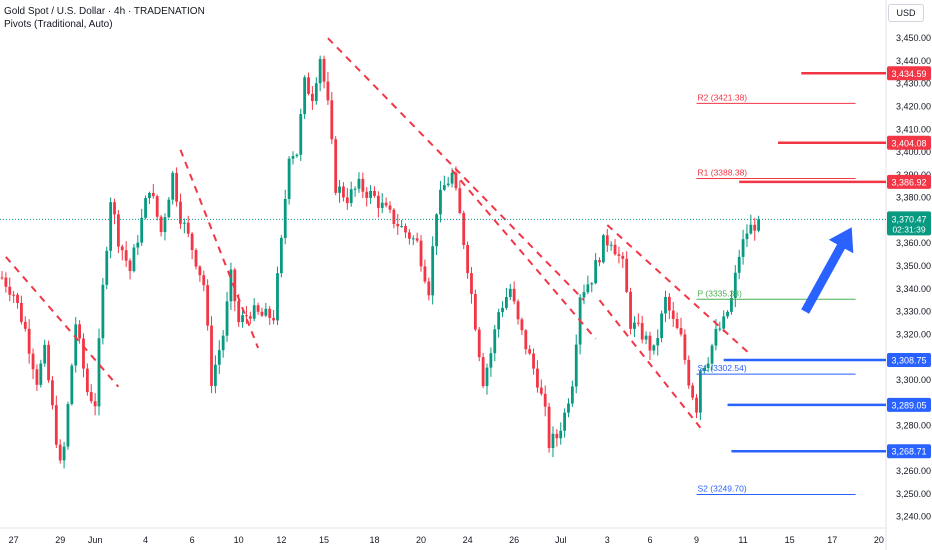 The width and height of the screenshot is (932, 550). Describe the element at coordinates (909, 223) in the screenshot. I see `current-price-tag` at that location.